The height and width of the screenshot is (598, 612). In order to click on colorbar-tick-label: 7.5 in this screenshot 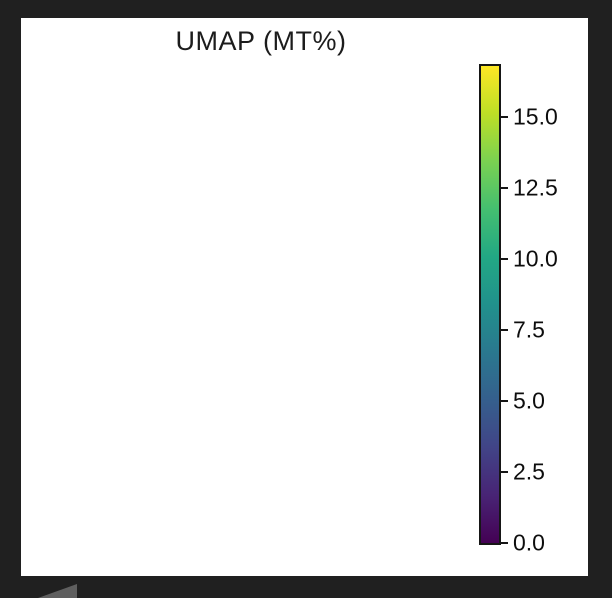, I will do `click(529, 329)`.